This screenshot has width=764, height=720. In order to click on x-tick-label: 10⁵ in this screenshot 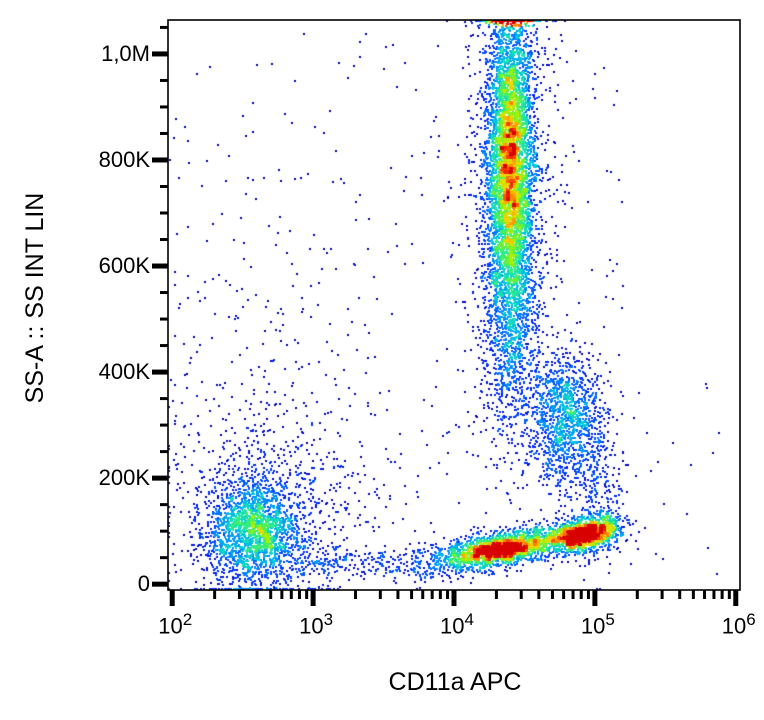, I will do `click(597, 624)`.